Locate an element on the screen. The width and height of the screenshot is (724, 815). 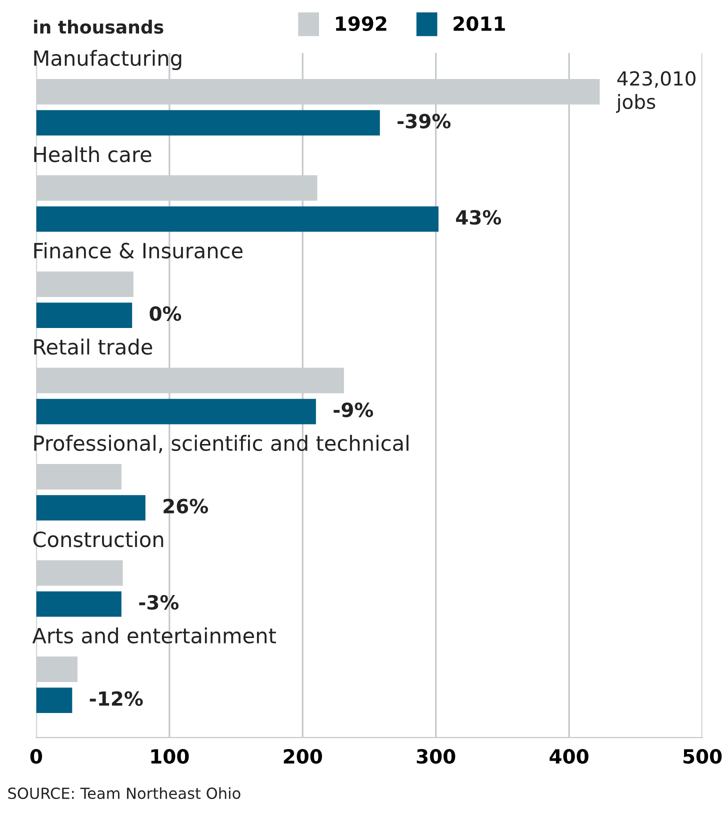
x-tick-label: 100 is located at coordinates (170, 756).